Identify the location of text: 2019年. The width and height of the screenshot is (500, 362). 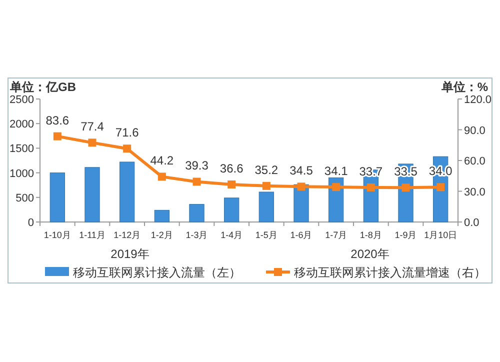
(130, 254).